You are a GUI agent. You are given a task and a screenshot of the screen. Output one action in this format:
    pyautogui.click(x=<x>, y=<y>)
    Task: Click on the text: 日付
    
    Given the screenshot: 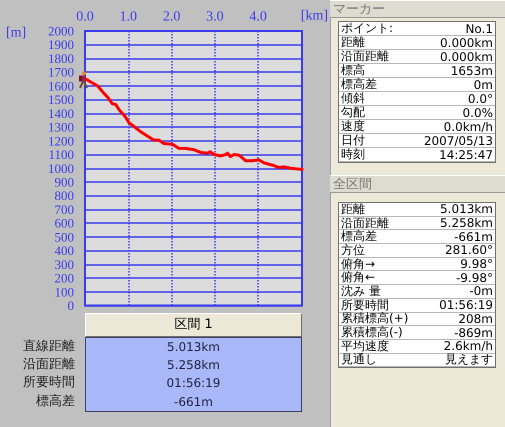 What is the action you would take?
    pyautogui.click(x=353, y=140)
    